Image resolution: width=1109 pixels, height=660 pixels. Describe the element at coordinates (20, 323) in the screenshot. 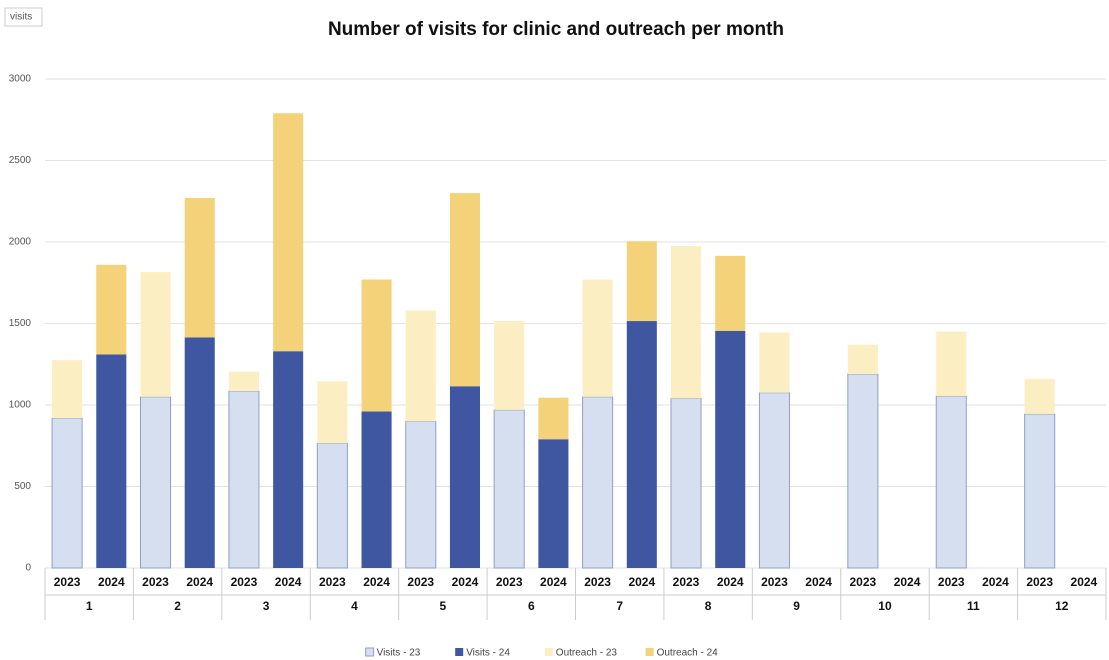

I see `y-tick-label: 1500` at that location.